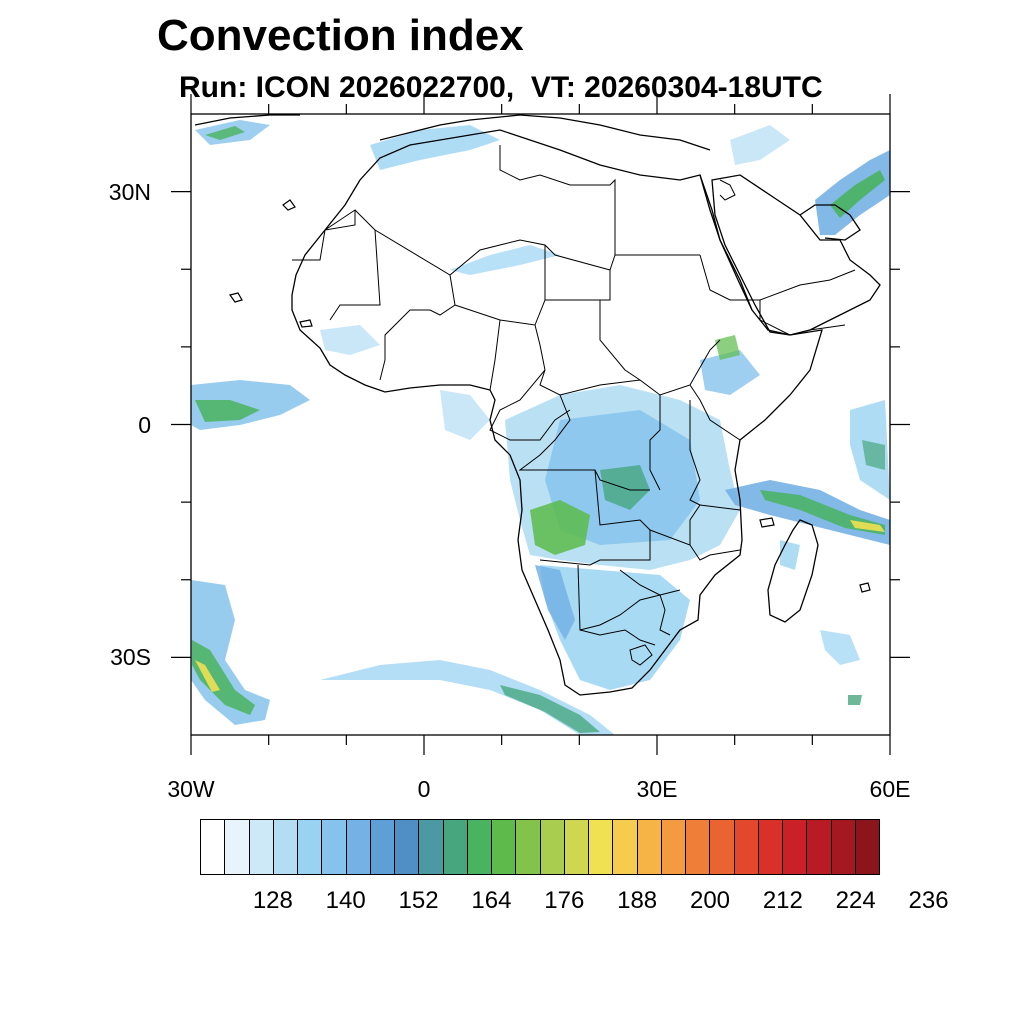 The height and width of the screenshot is (1024, 1024). I want to click on lon-label-30e: 30E, so click(657, 789).